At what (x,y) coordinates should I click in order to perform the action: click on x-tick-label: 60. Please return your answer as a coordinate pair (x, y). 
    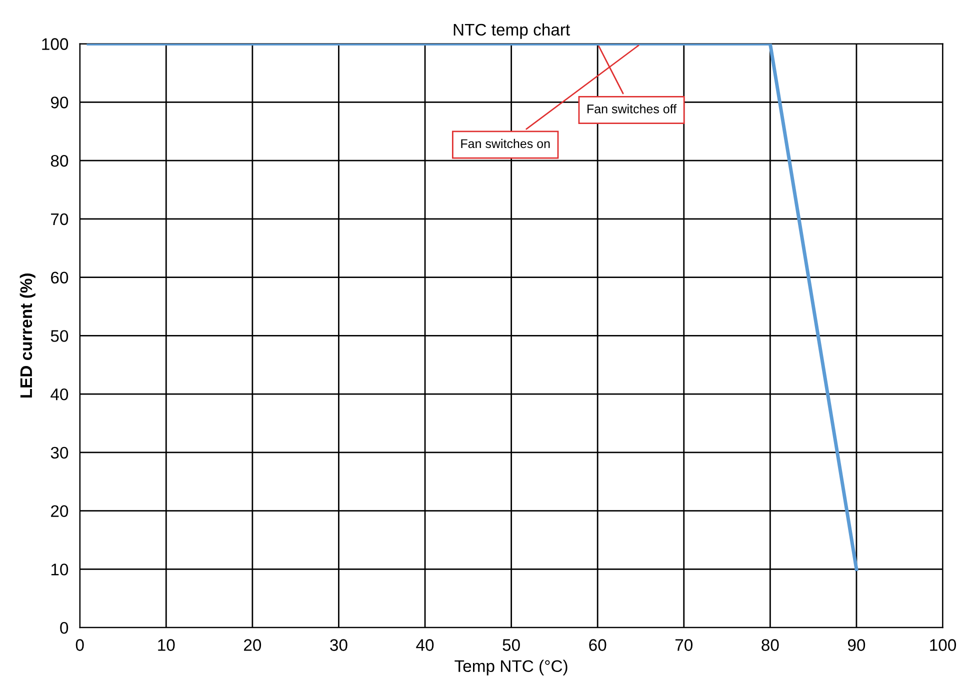
    Looking at the image, I should click on (597, 645).